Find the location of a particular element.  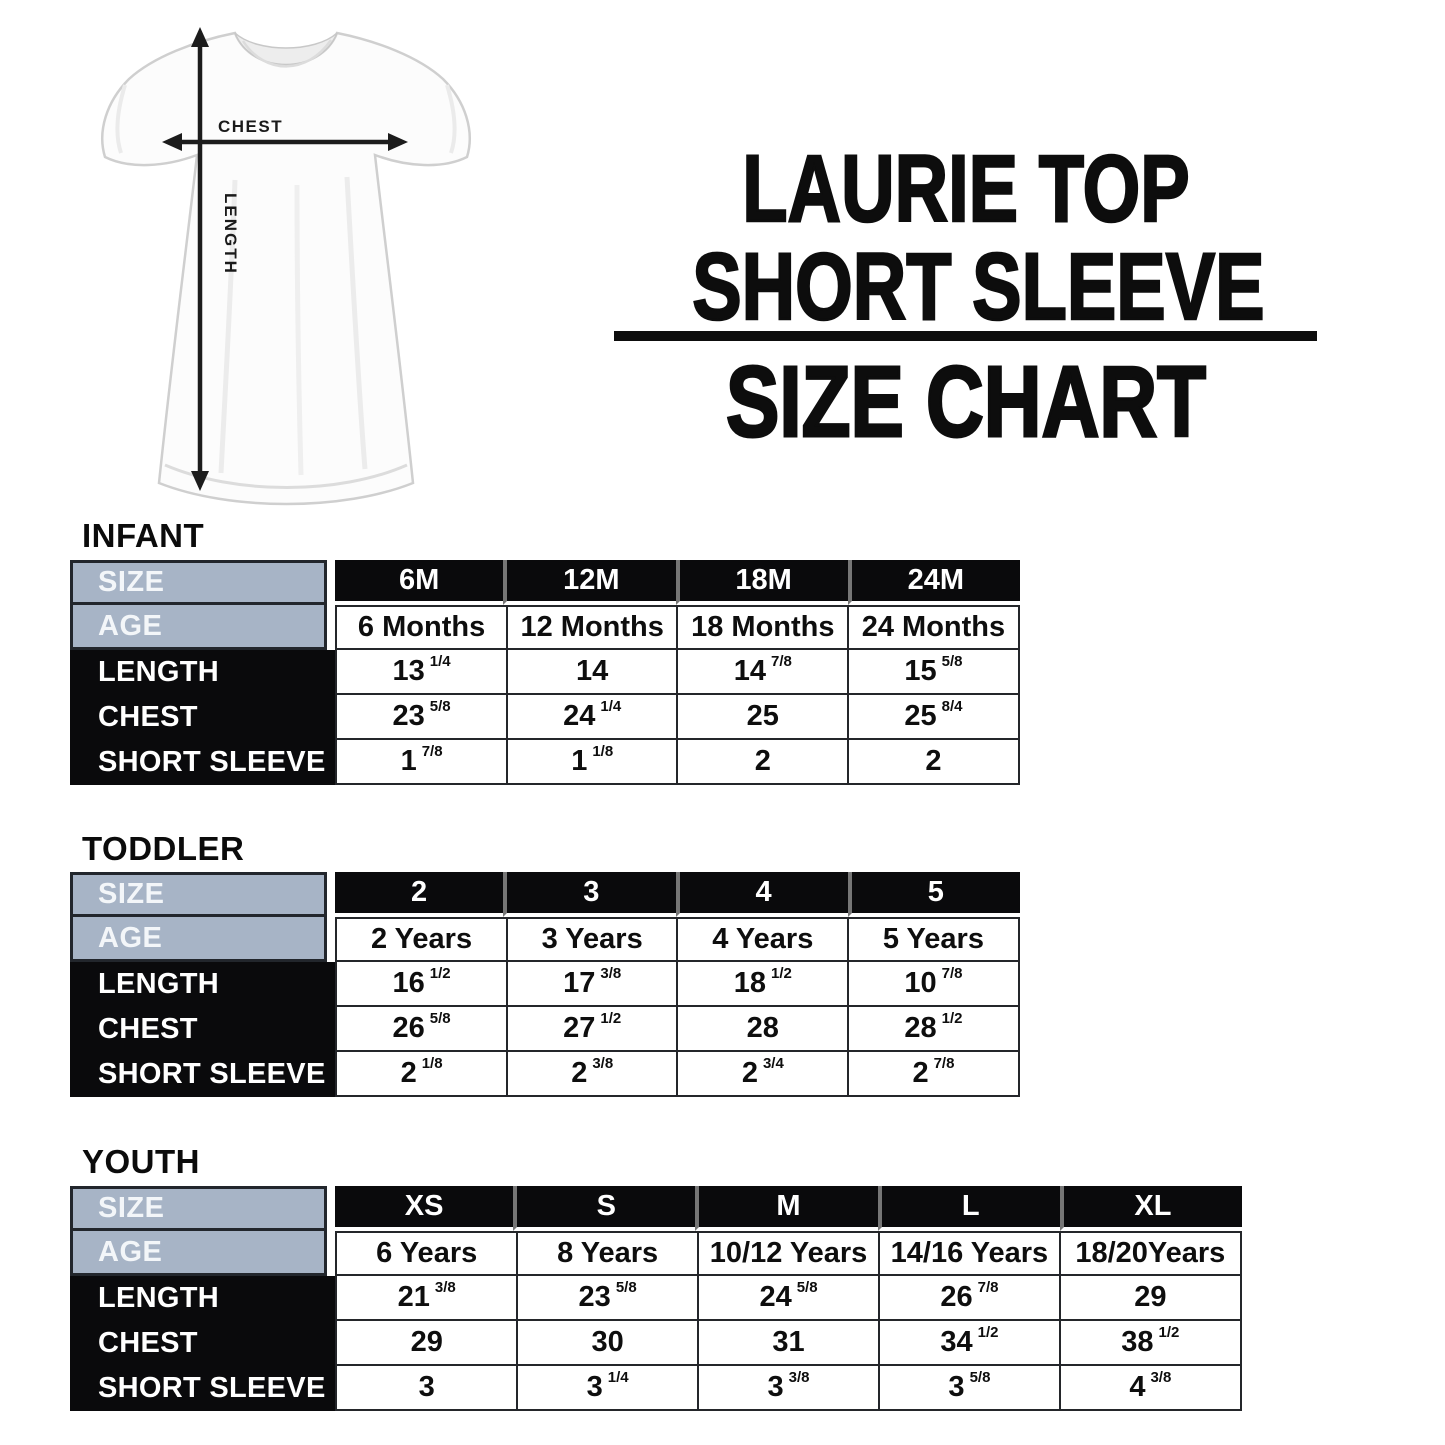

measurement-value: 24 is located at coordinates (579, 716).